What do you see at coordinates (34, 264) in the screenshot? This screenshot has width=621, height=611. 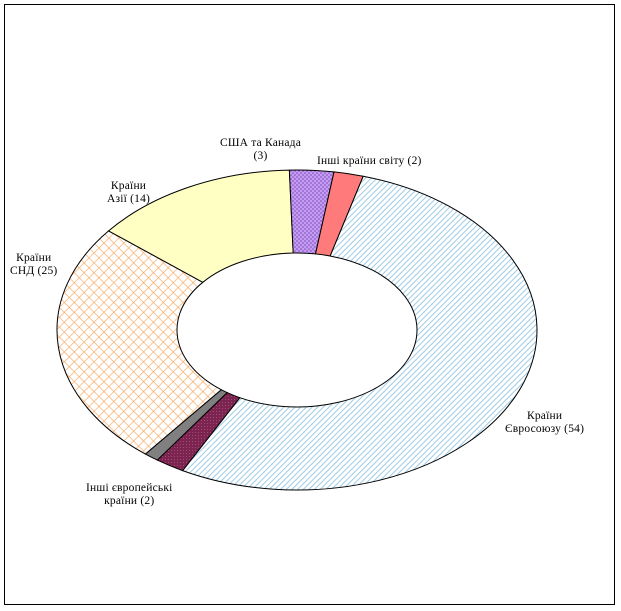 I see `label-cis: Країни СНД (25)` at bounding box center [34, 264].